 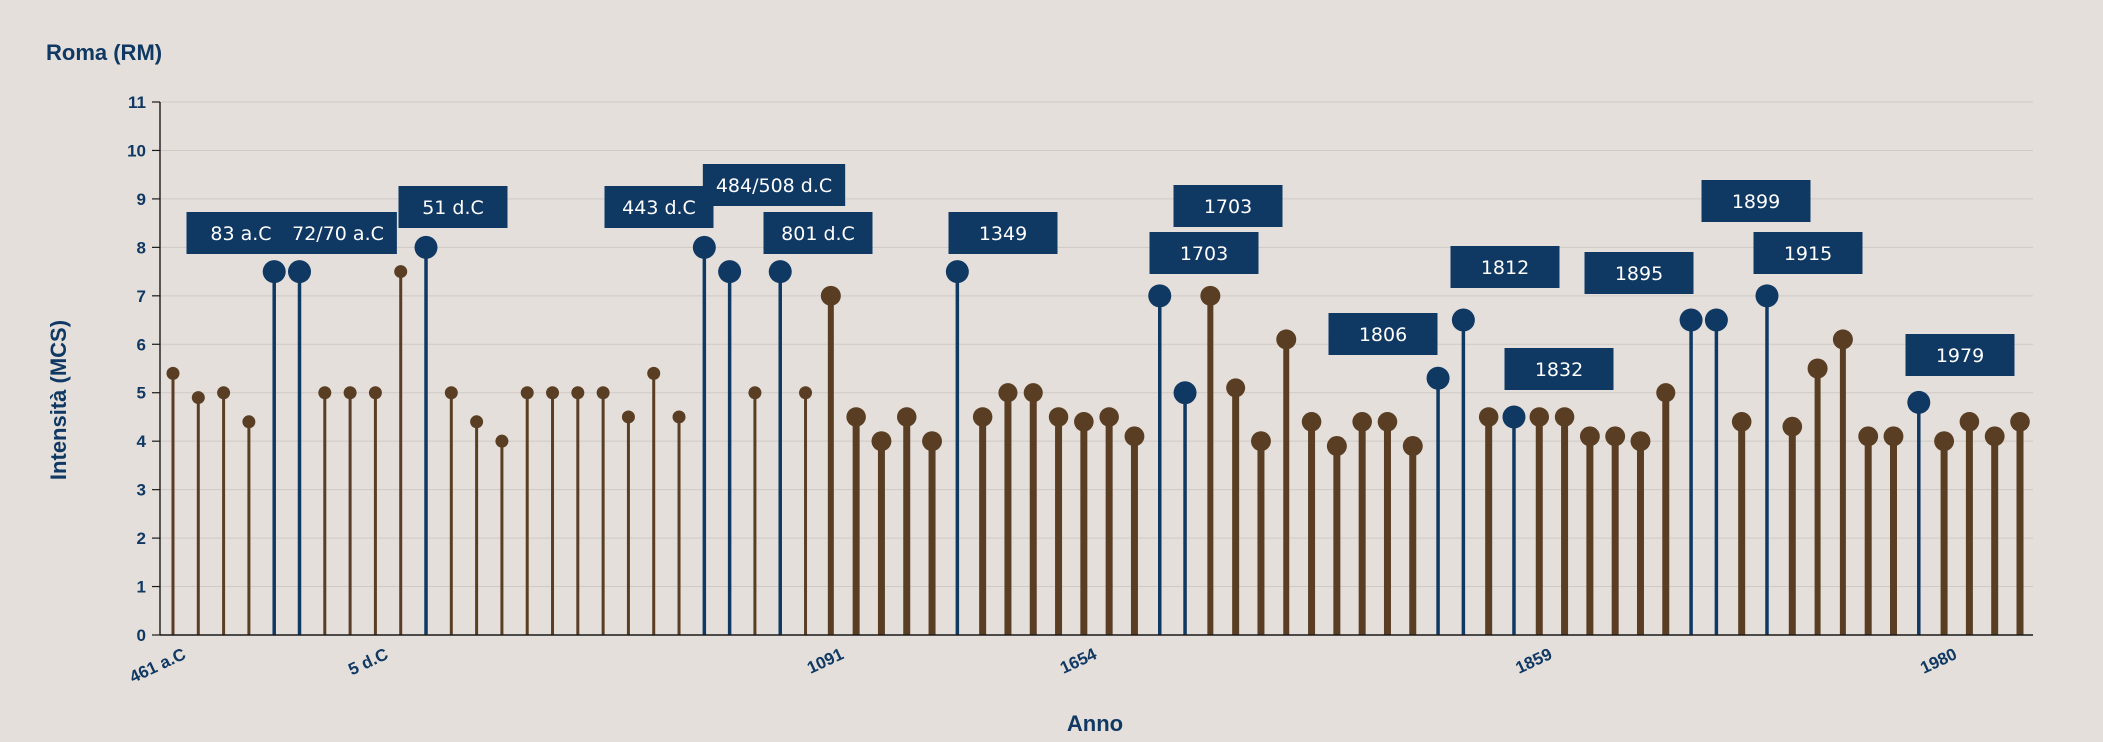 I want to click on event-label-text: 1899, so click(x=1756, y=202).